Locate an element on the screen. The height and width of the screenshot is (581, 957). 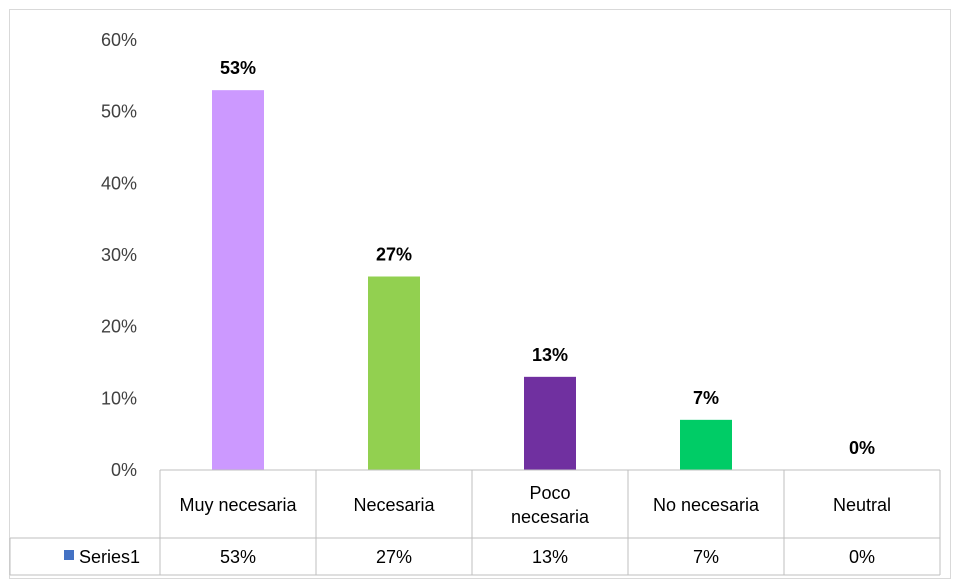
y-tick-label: 60% is located at coordinates (119, 40).